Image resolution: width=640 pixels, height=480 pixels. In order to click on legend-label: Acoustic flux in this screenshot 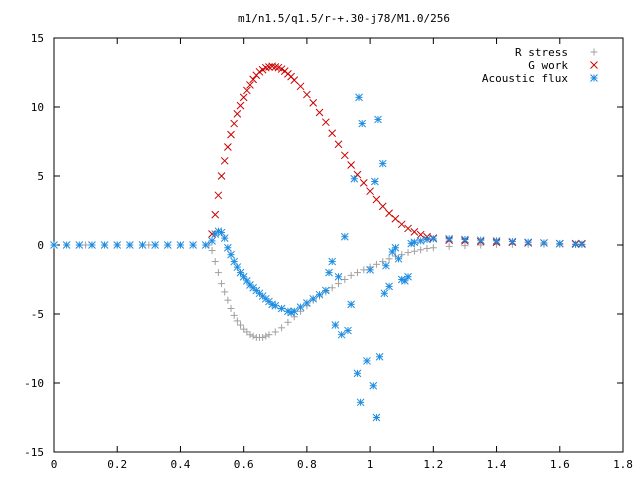, I will do `click(525, 78)`.